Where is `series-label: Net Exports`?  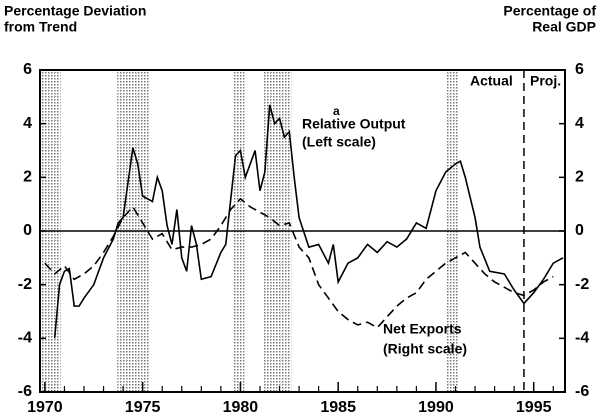
series-label: Net Exports is located at coordinates (422, 329).